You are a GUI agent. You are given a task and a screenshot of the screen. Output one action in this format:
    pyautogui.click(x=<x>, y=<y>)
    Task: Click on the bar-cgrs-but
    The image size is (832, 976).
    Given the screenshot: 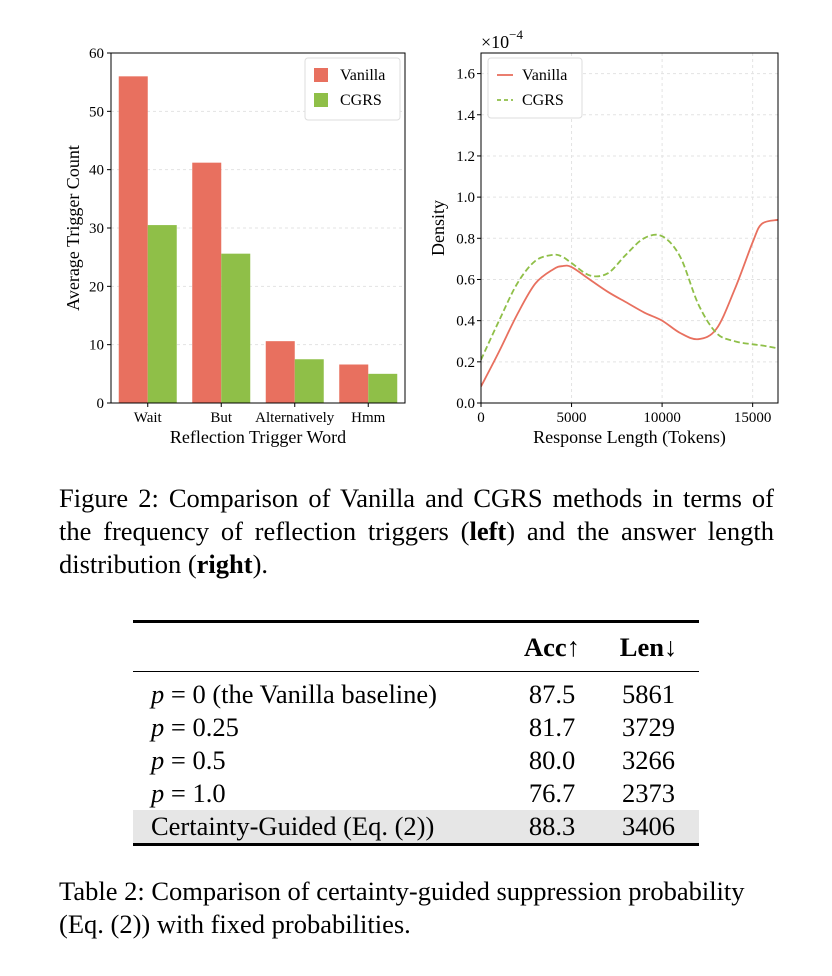 What is the action you would take?
    pyautogui.click(x=236, y=328)
    